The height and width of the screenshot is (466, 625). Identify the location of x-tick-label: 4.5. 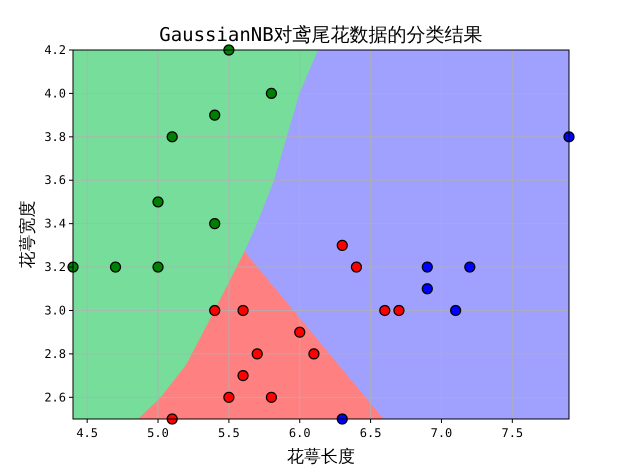
(87, 433).